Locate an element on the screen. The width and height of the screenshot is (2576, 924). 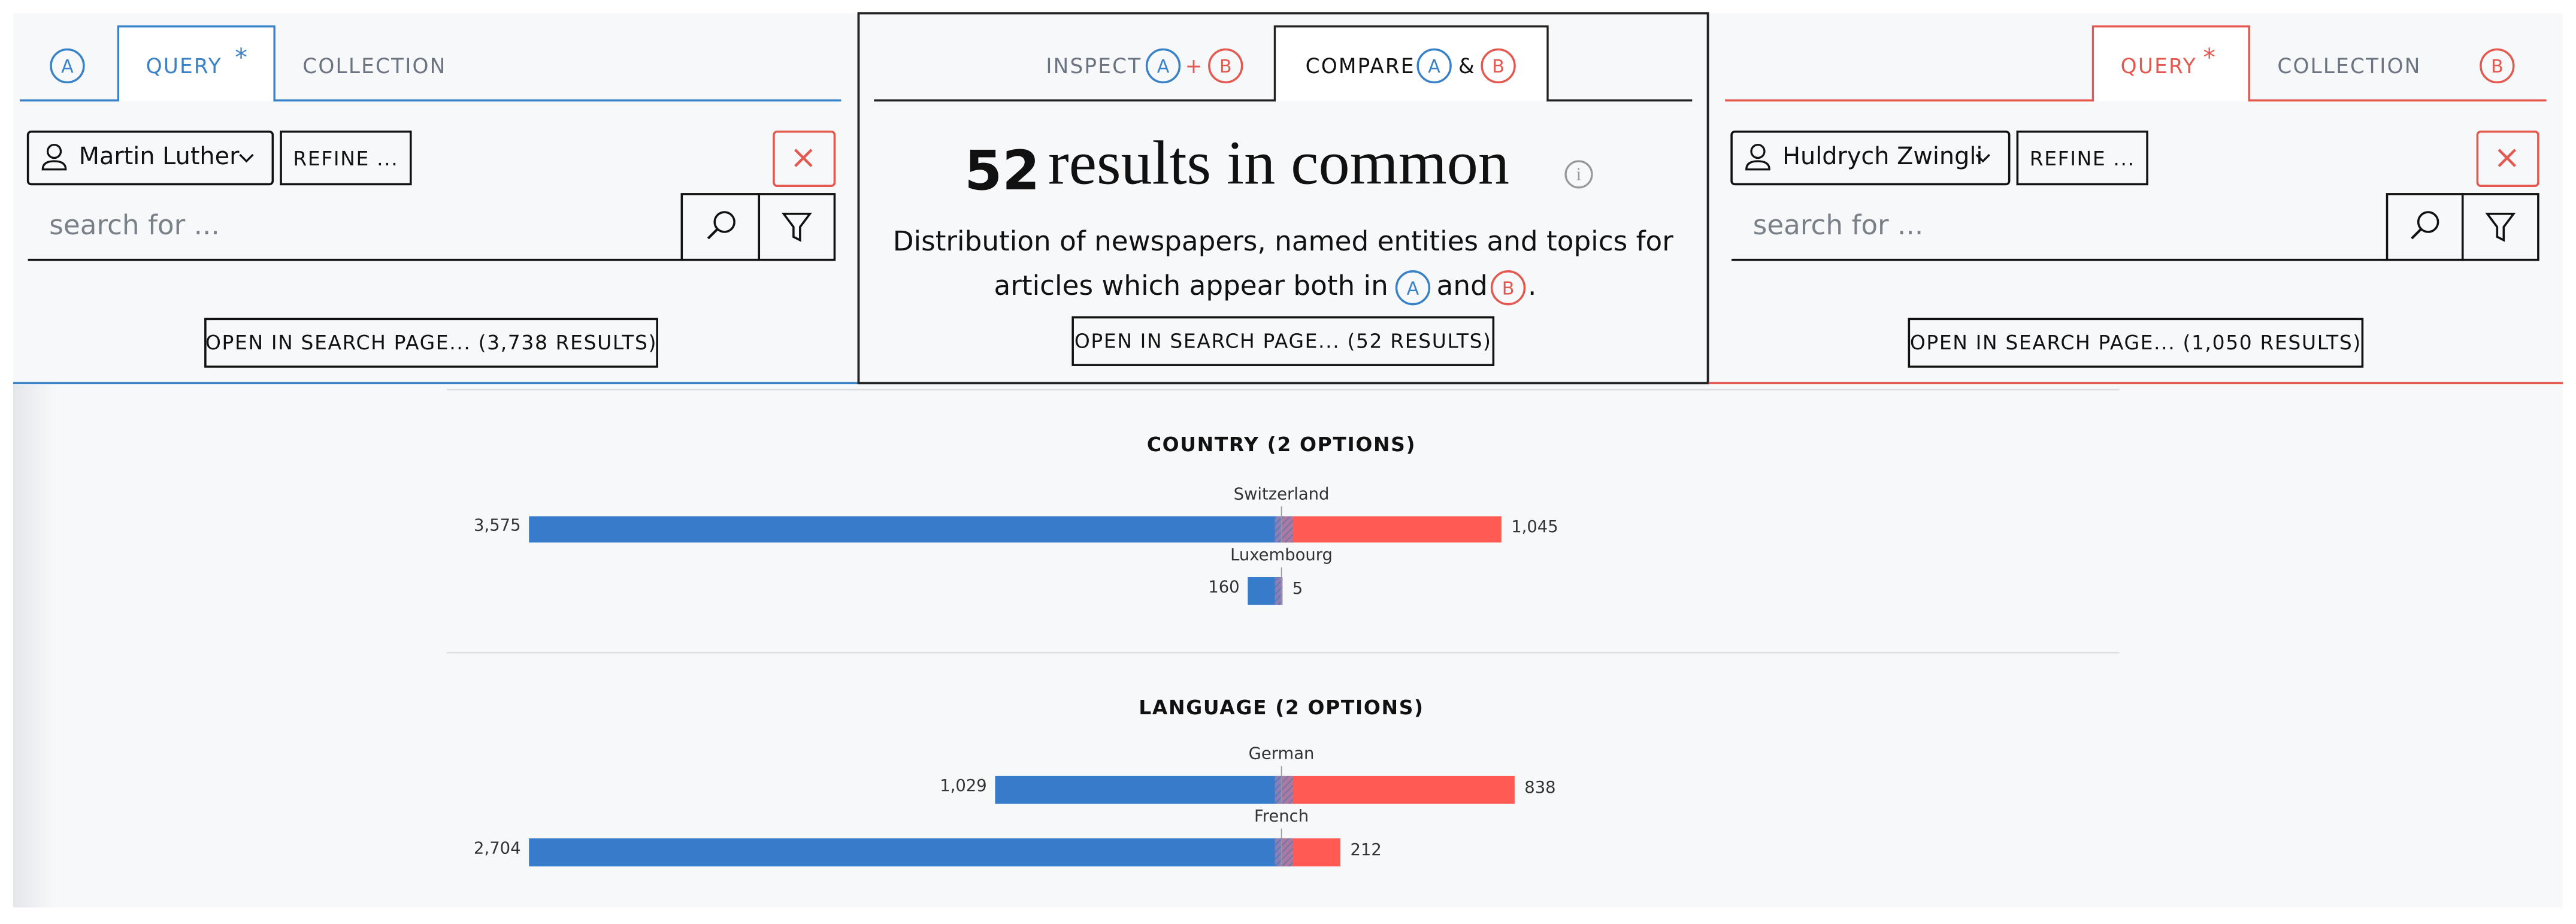
open-search-label: OPEN IN SEARCH PAGE... (52 RESULTS) is located at coordinates (1283, 340).